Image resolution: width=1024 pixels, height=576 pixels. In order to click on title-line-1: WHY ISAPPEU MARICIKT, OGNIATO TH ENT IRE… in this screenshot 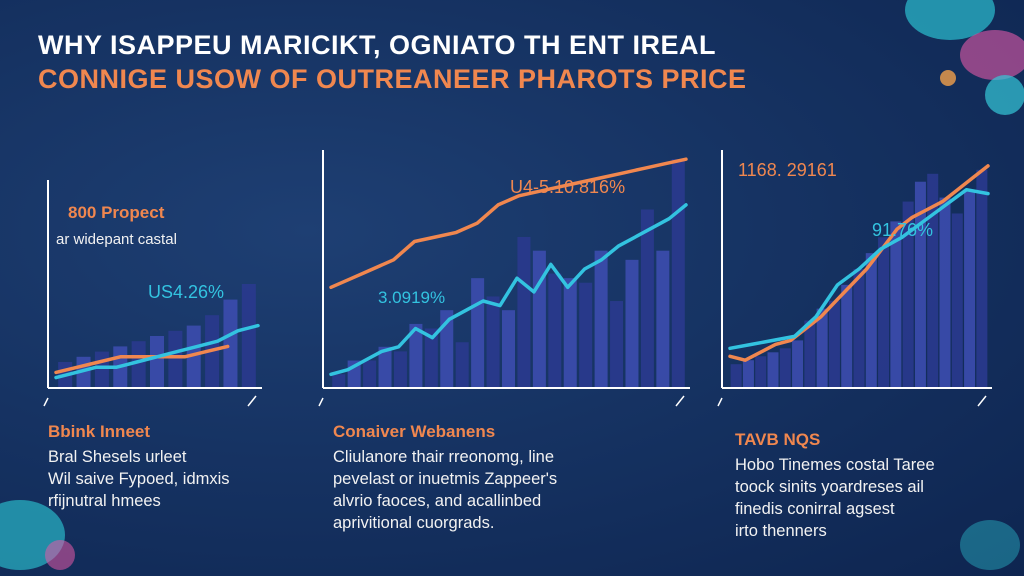, I will do `click(377, 45)`.